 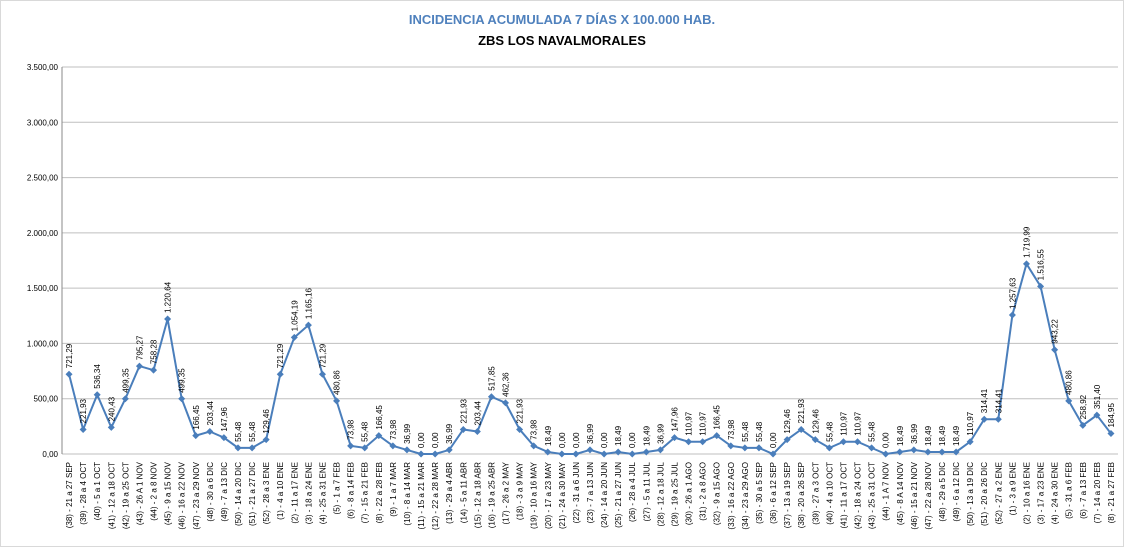 I want to click on x-tick-label: (43) - 26 A 1 NOV, so click(x=139, y=493).